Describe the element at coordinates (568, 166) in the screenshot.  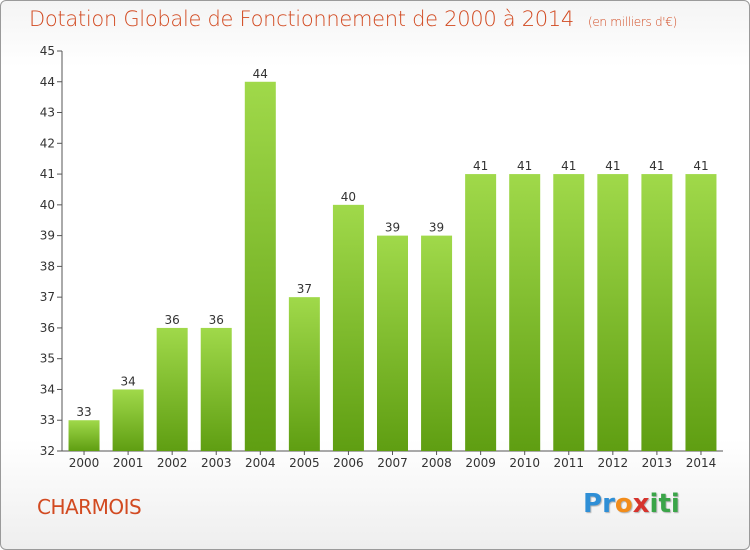
I see `data-label-2011: 41` at that location.